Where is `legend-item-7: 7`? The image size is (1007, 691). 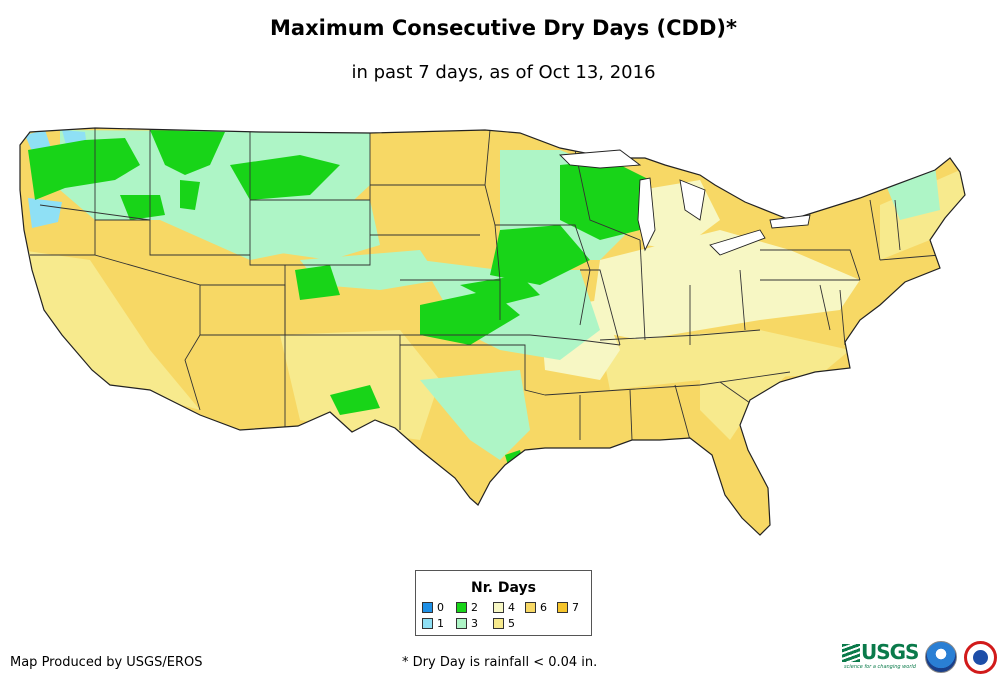
legend-item-7: 7 is located at coordinates (568, 609).